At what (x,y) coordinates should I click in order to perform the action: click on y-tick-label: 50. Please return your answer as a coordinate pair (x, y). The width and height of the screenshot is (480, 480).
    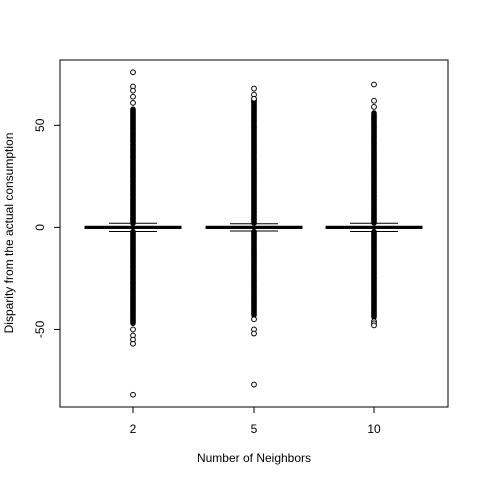
    Looking at the image, I should click on (40, 125).